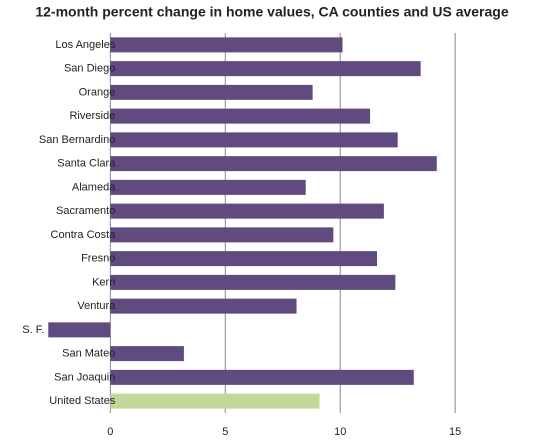 The image size is (541, 442). What do you see at coordinates (98, 259) in the screenshot?
I see `y-tick-label: Fresno` at bounding box center [98, 259].